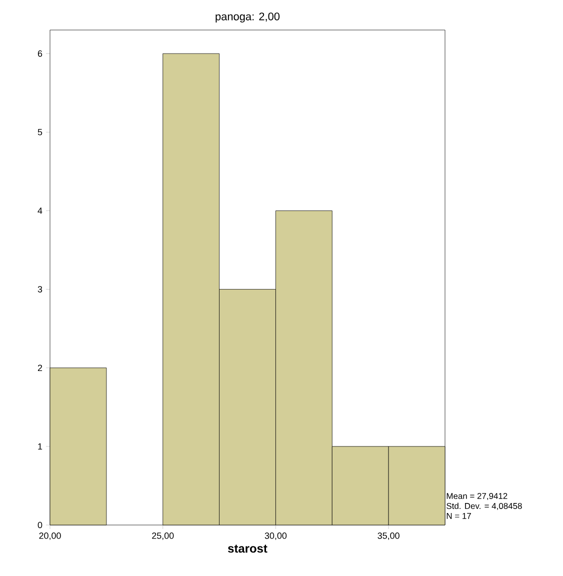  What do you see at coordinates (40, 289) in the screenshot?
I see `y-tick-label: 3` at bounding box center [40, 289].